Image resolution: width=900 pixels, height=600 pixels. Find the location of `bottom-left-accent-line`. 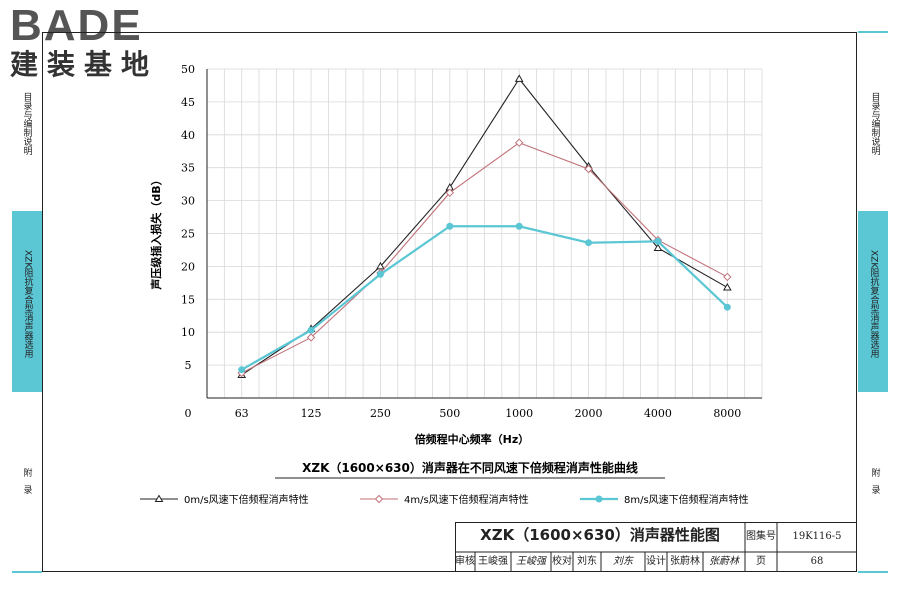

bottom-left-accent-line is located at coordinates (27, 572).